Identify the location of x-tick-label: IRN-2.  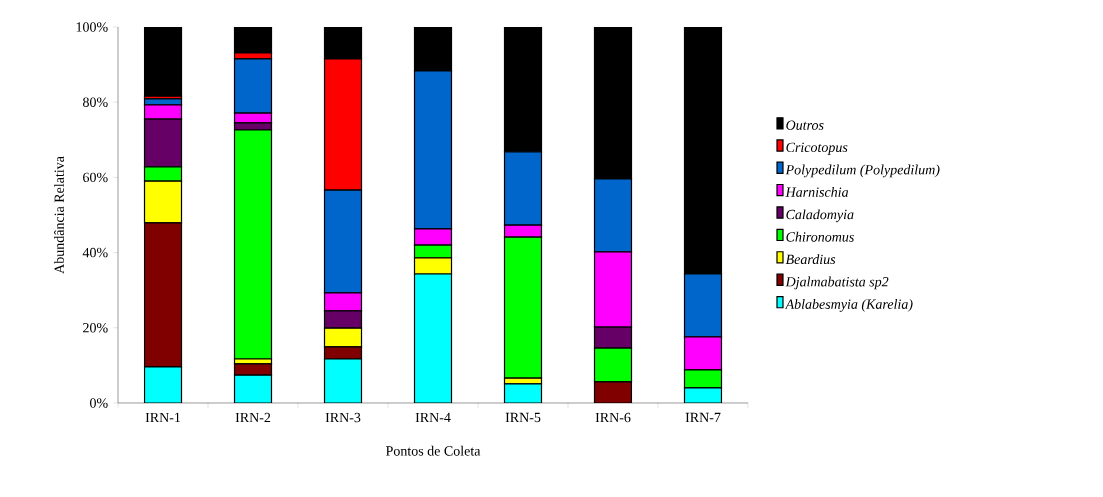
(253, 417).